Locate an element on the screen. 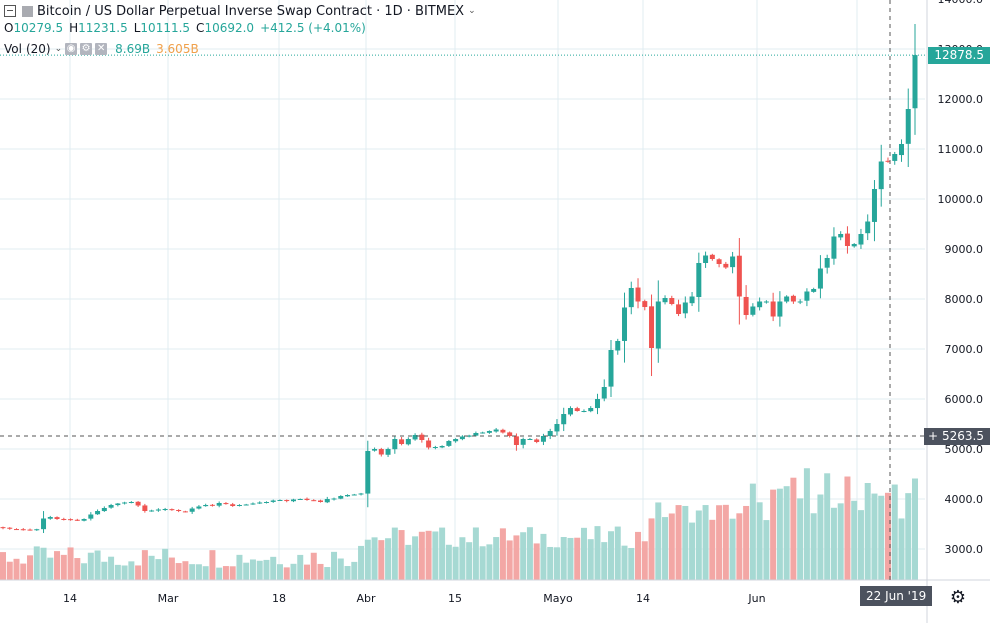  low-value: 10111.5 is located at coordinates (165, 28).